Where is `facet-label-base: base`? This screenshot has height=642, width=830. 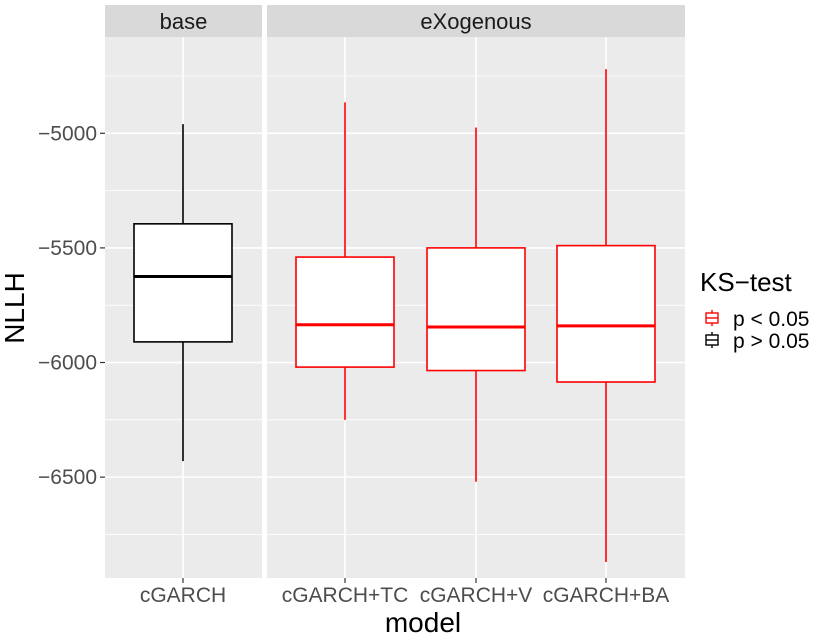 facet-label-base: base is located at coordinates (184, 21).